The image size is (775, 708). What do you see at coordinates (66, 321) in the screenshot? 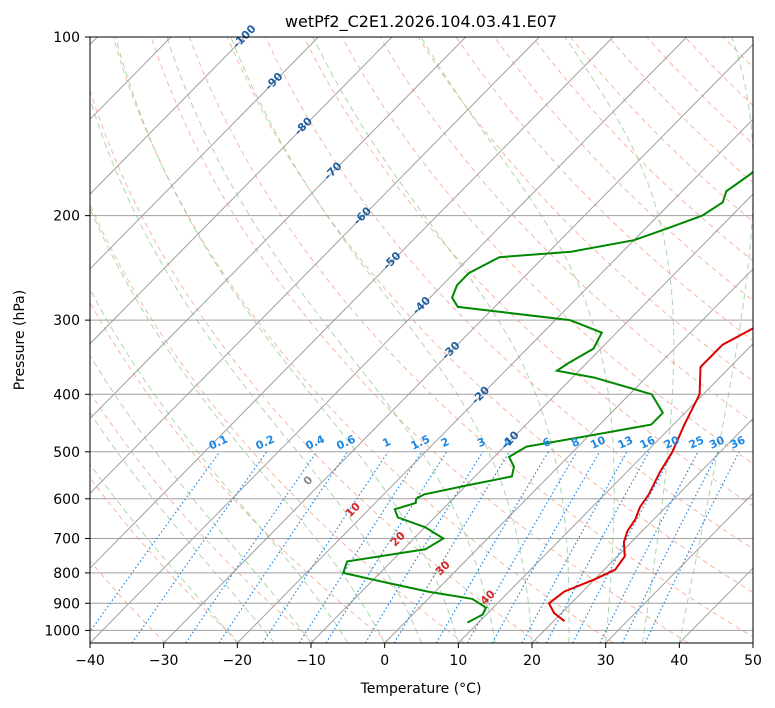
I see `y-tick-label: 300` at bounding box center [66, 321].